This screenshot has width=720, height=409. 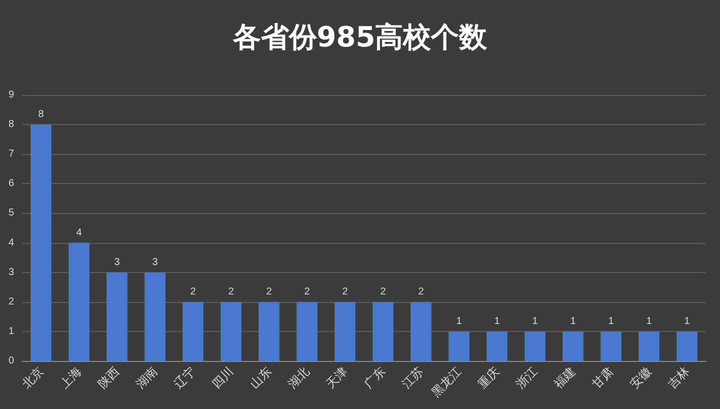 What do you see at coordinates (11, 272) in the screenshot?
I see `y-tick-label: 3` at bounding box center [11, 272].